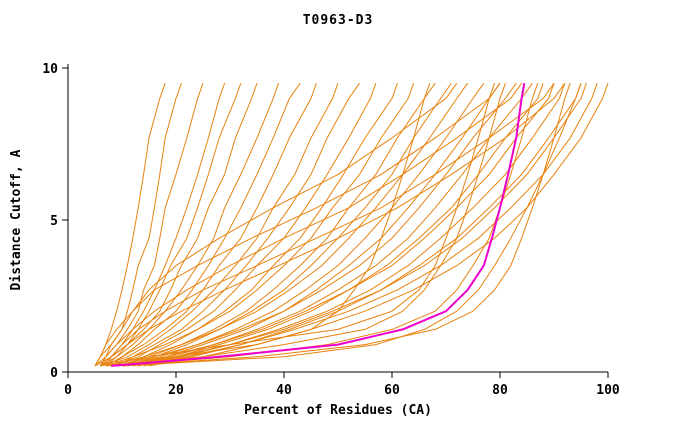 The width and height of the screenshot is (680, 440). I want to click on x-tick-label: 80, so click(500, 390).